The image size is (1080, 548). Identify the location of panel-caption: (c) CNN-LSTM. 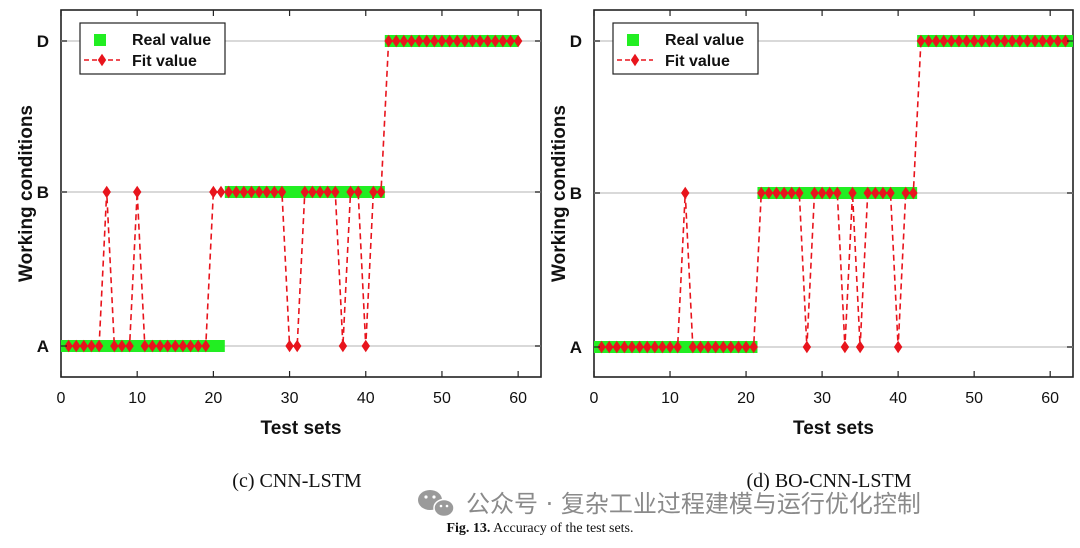
(297, 481).